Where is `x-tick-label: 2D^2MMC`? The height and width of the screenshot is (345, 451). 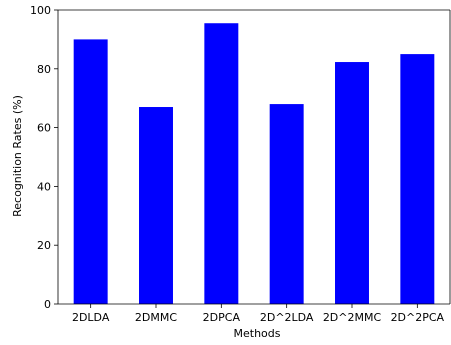 x-tick-label: 2D^2MMC is located at coordinates (352, 317).